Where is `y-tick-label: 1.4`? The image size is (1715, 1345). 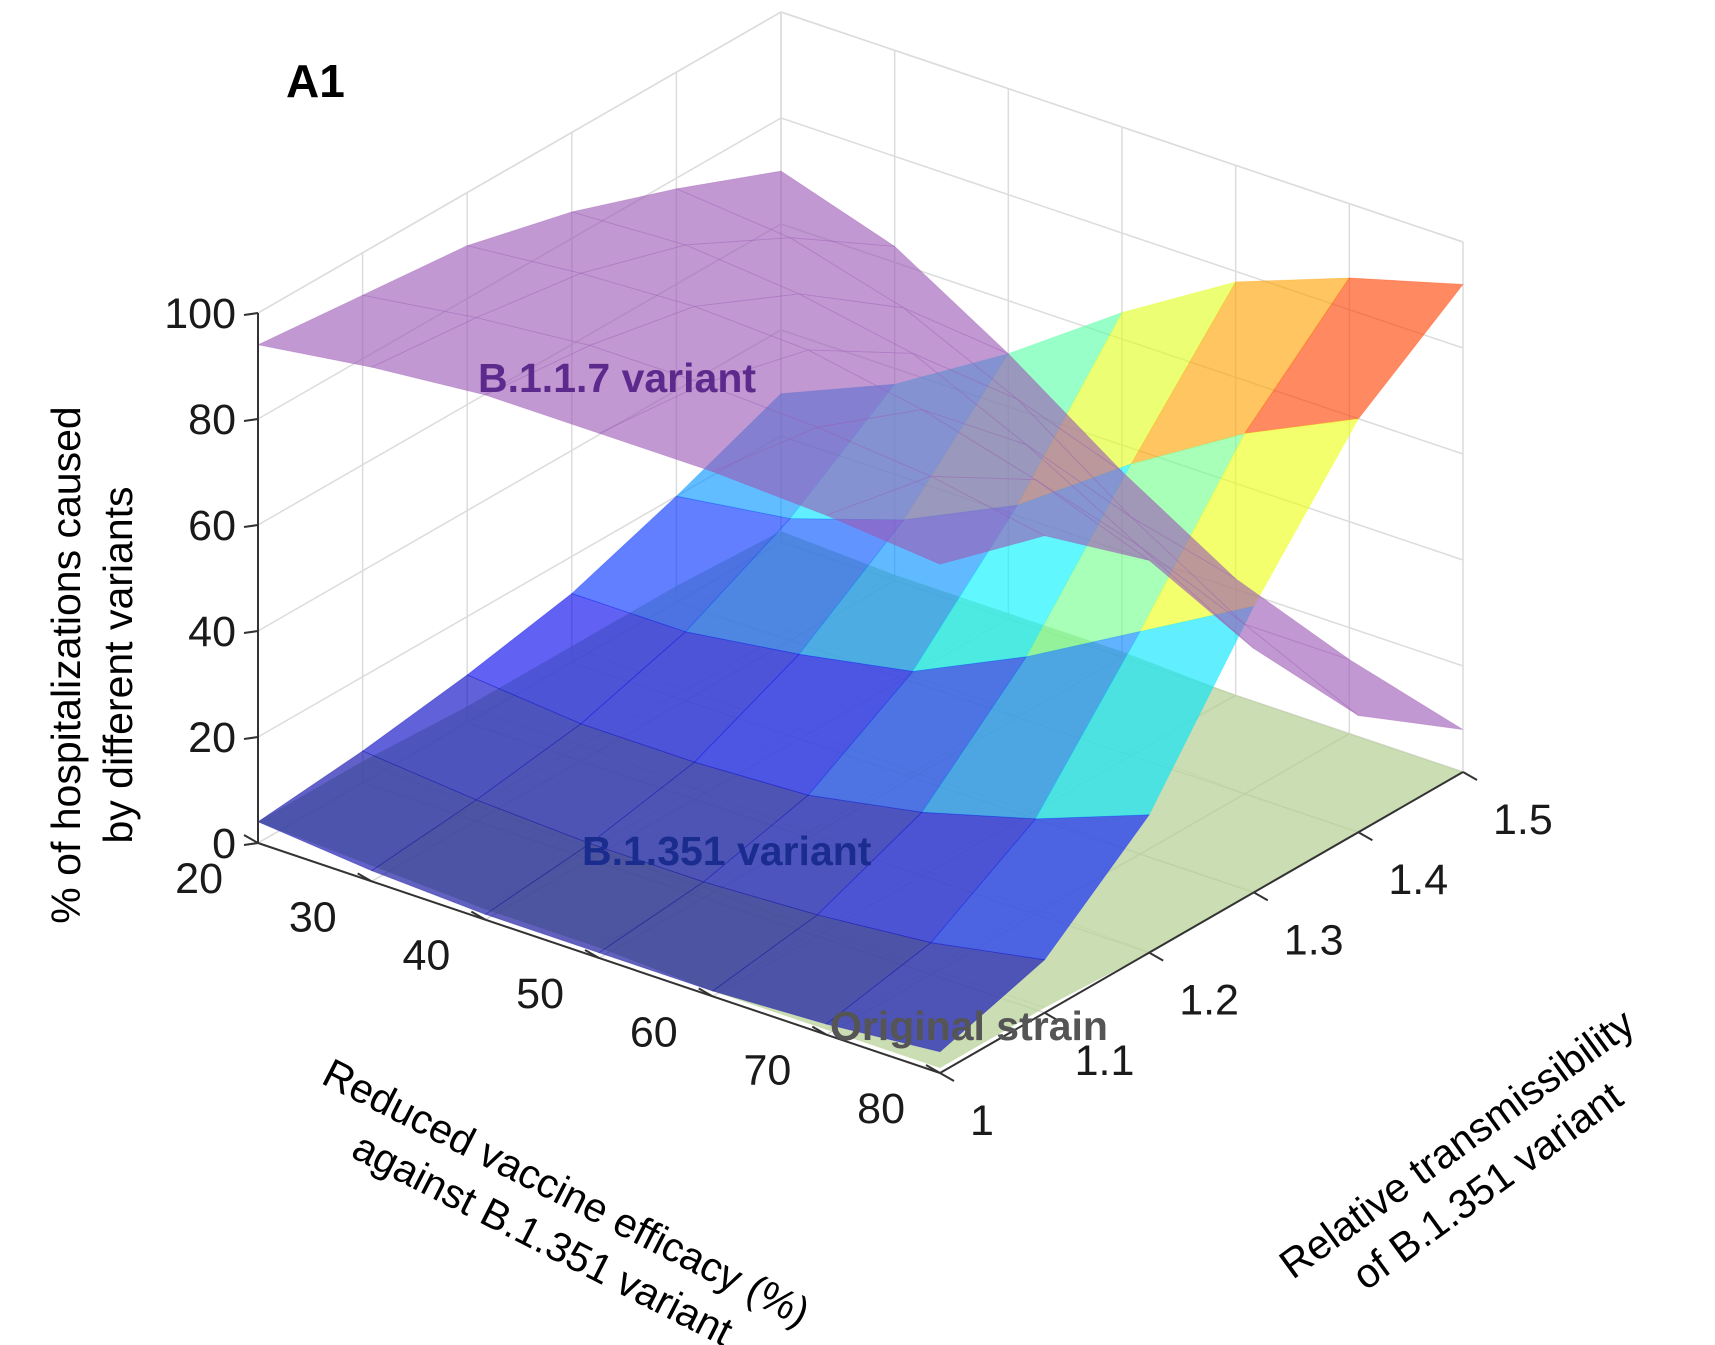
y-tick-label: 1.4 is located at coordinates (1418, 880).